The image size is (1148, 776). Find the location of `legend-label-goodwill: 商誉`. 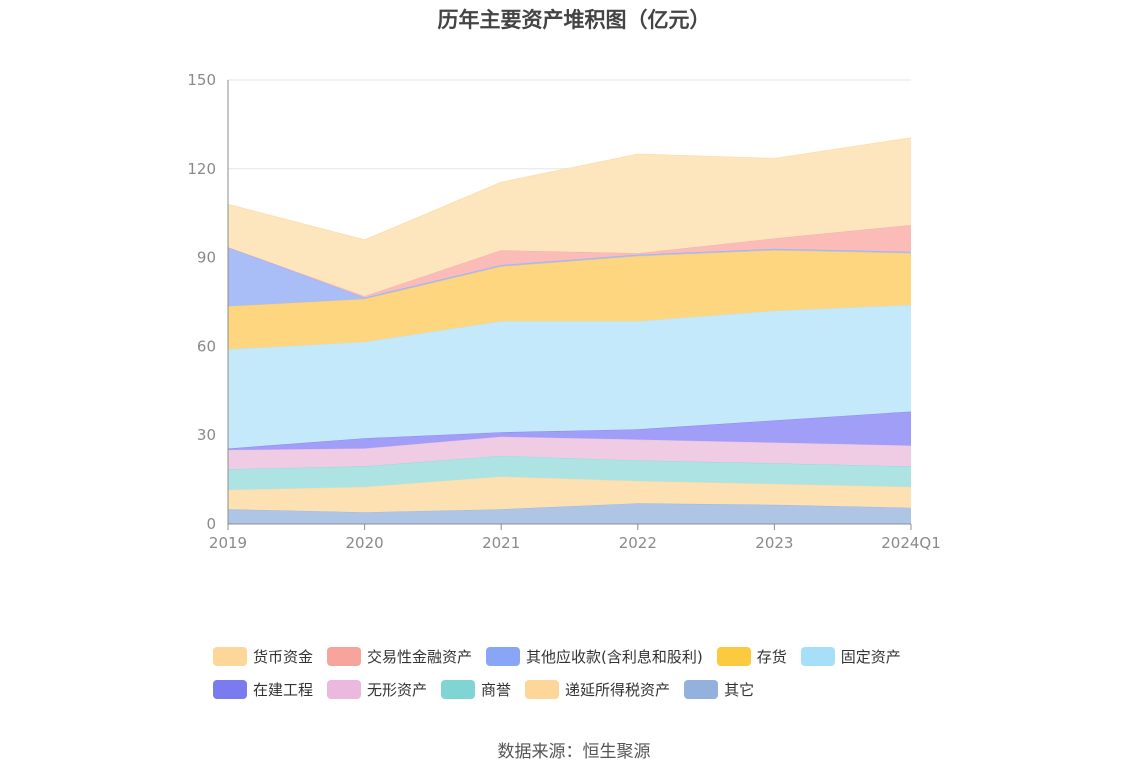

legend-label-goodwill: 商誉 is located at coordinates (496, 690).